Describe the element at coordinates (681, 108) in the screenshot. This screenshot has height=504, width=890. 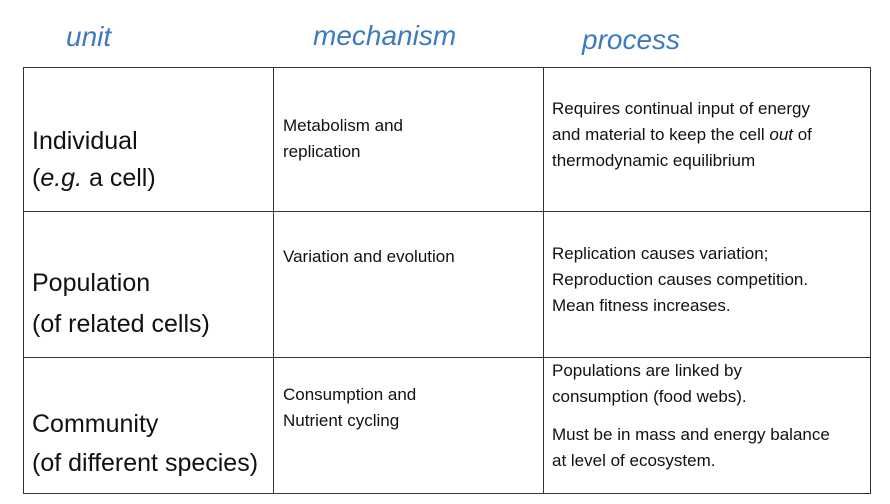
I see `process-line: Requires continual input of energy` at that location.